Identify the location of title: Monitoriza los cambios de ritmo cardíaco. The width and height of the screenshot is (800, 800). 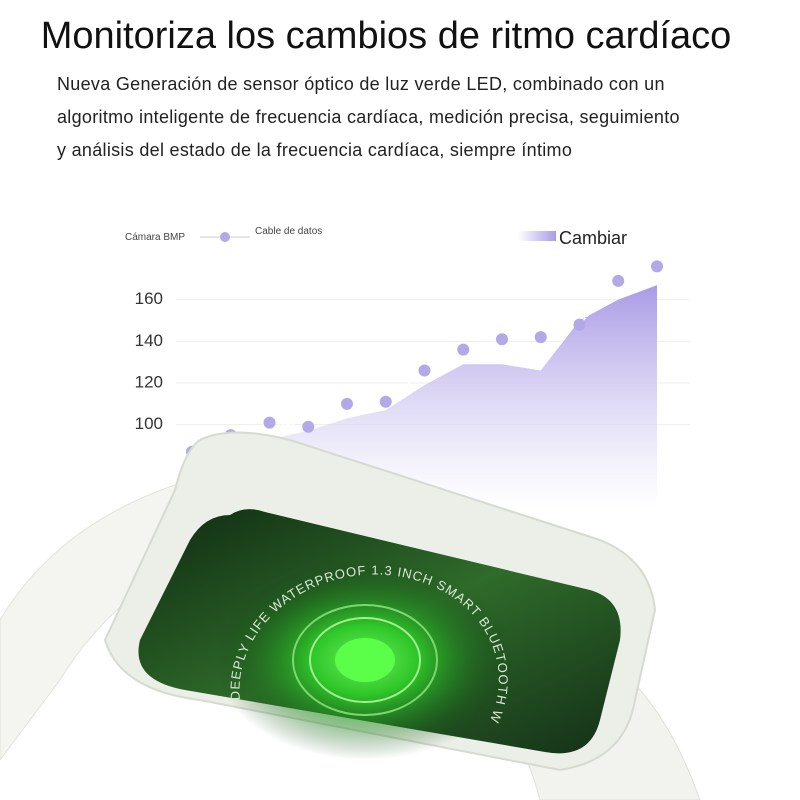
(386, 36).